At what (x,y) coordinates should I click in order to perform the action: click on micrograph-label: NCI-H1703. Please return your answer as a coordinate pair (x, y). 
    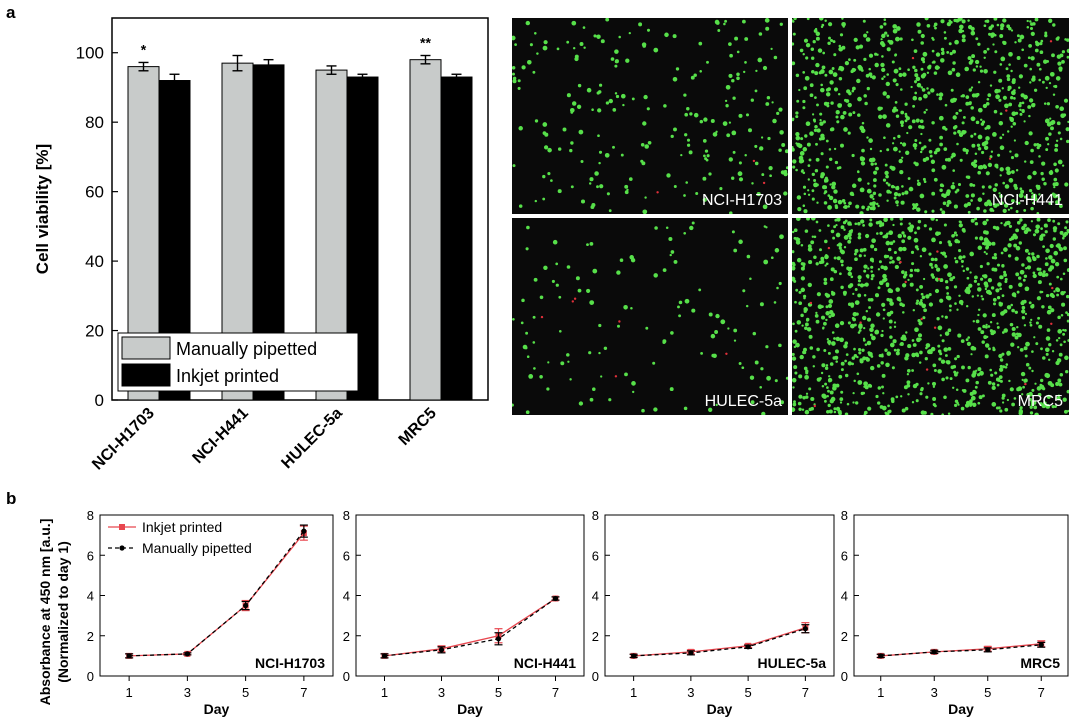
    Looking at the image, I should click on (741, 200).